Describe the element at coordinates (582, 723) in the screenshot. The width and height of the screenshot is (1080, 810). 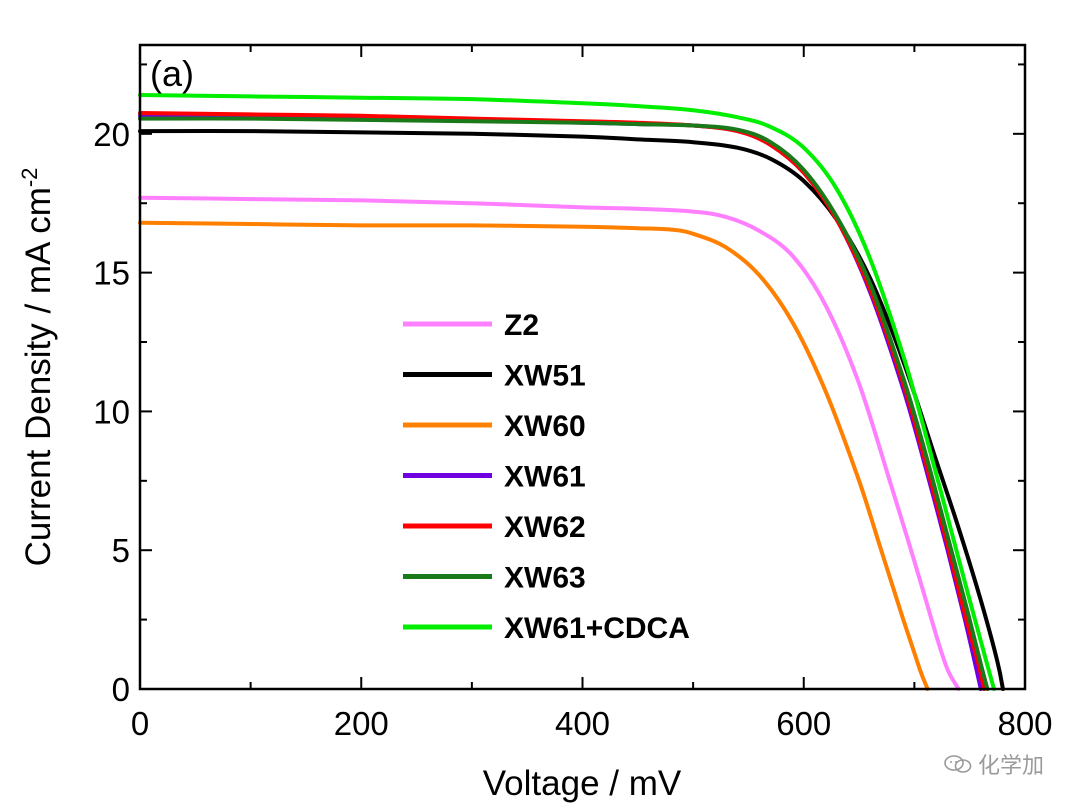
I see `x-tick-label: 400` at that location.